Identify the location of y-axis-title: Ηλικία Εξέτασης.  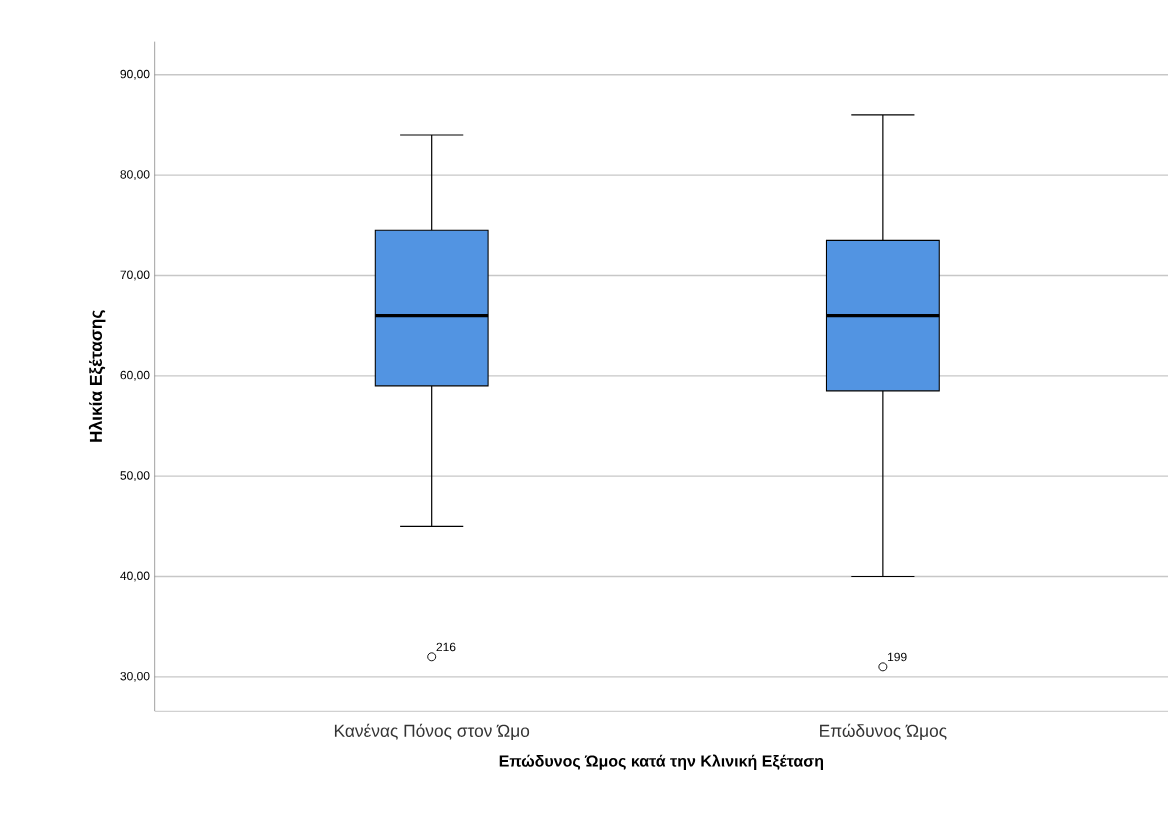
(97, 376).